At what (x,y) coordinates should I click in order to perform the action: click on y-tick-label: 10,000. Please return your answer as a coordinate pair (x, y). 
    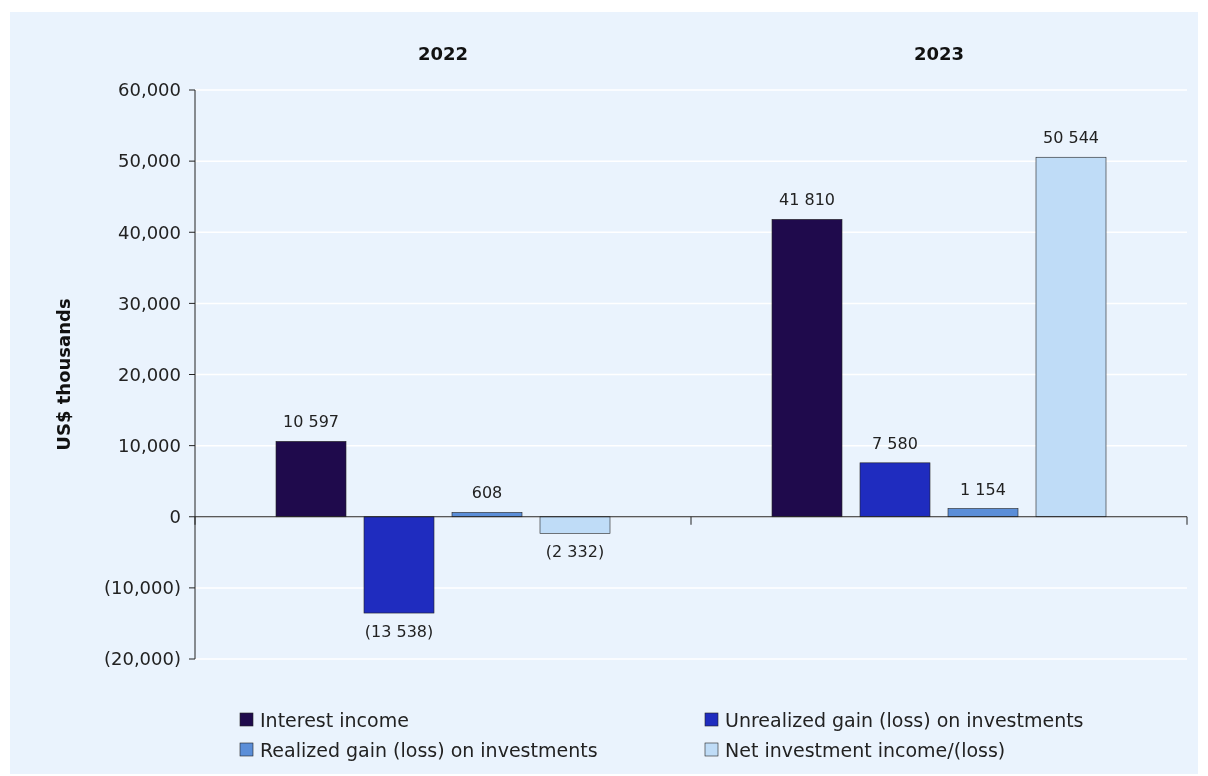
    Looking at the image, I should click on (149, 445).